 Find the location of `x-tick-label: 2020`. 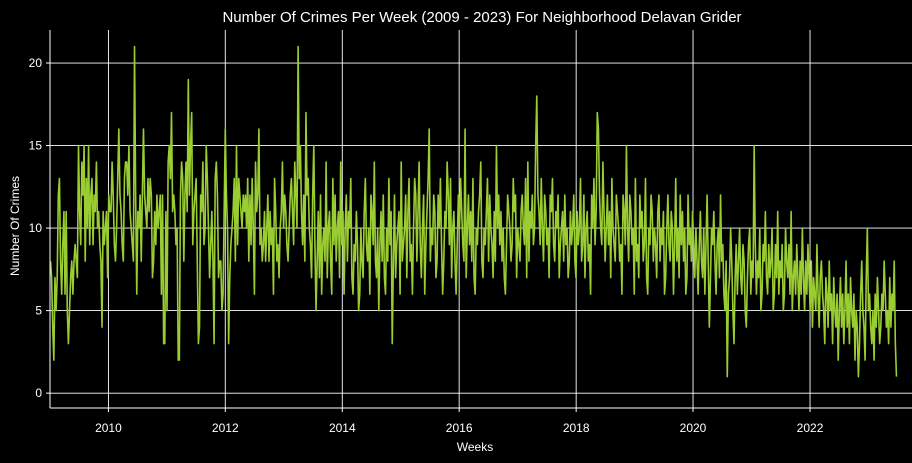

x-tick-label: 2020 is located at coordinates (693, 428).